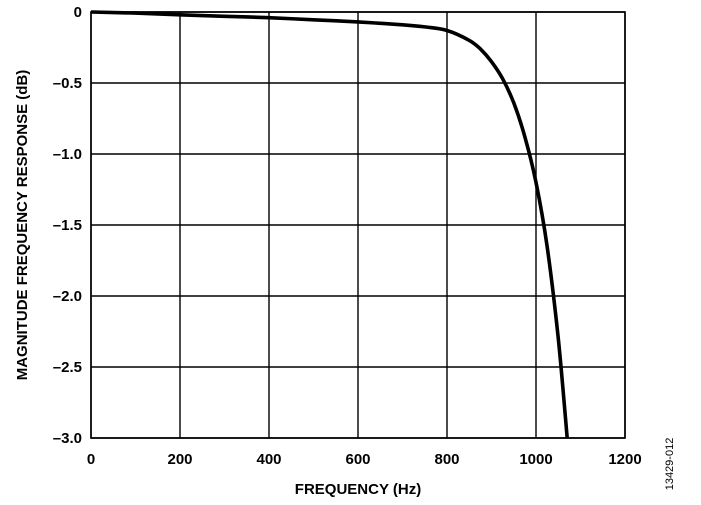 The height and width of the screenshot is (505, 701). I want to click on y-tick-label: –1.5, so click(67, 225).